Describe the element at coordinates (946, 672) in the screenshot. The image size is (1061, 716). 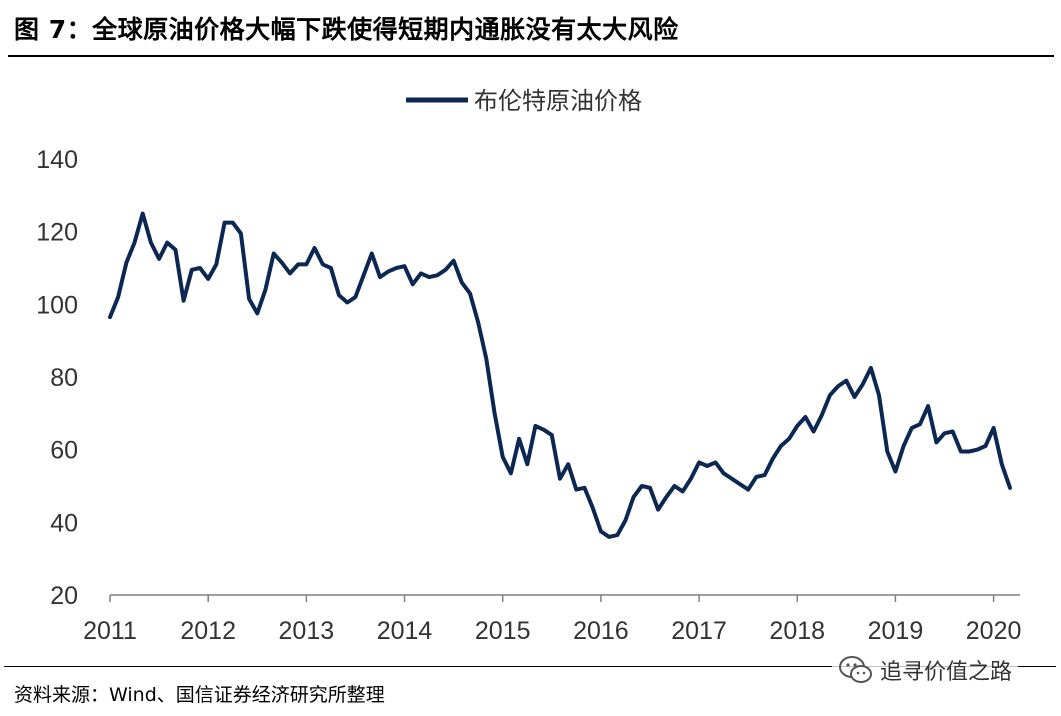
I see `watermark-text: 追寻价值之路` at that location.